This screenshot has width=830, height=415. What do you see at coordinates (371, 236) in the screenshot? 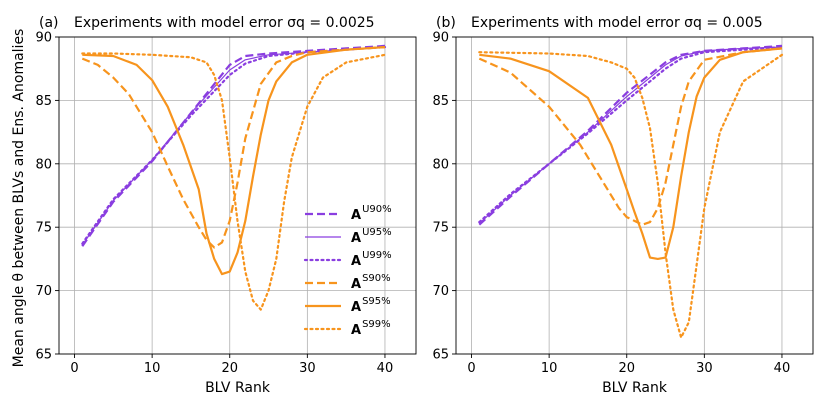
I see `legend-label: AU95%` at bounding box center [371, 236].